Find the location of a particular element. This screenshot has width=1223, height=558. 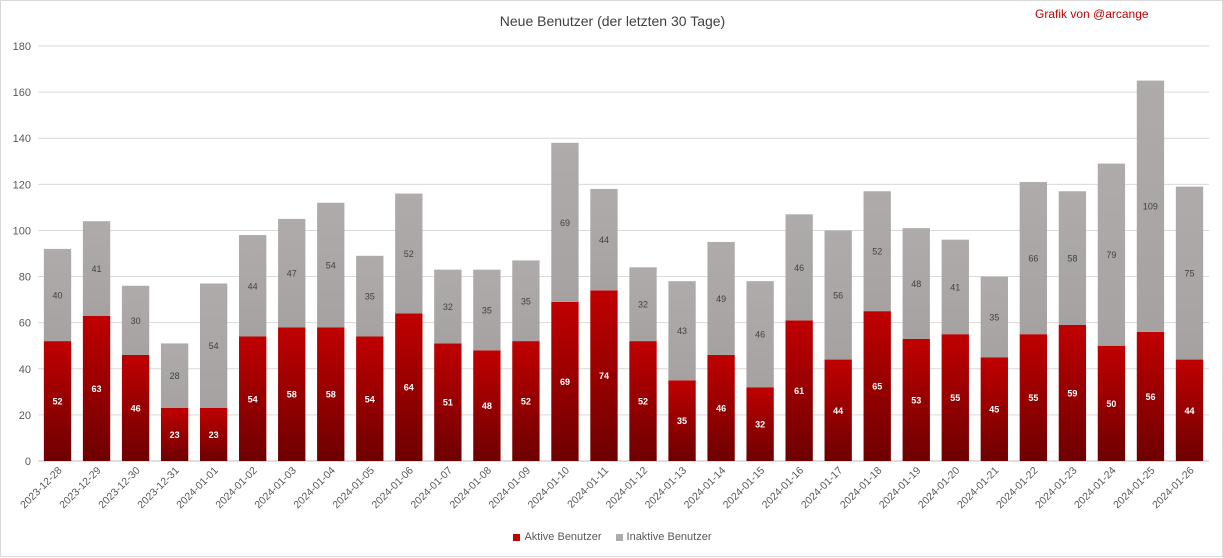

y-tick-label: 80 is located at coordinates (25, 278).